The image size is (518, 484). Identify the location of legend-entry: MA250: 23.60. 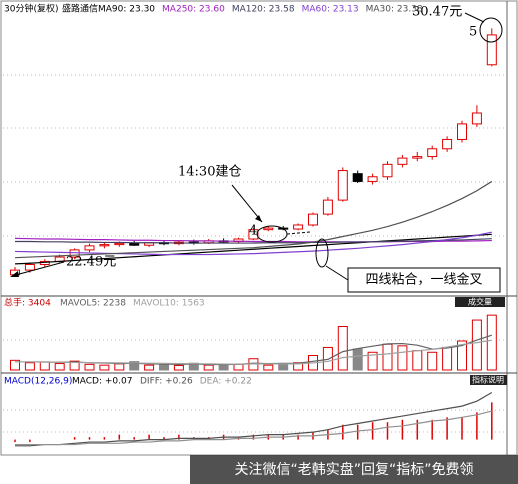
(193, 10).